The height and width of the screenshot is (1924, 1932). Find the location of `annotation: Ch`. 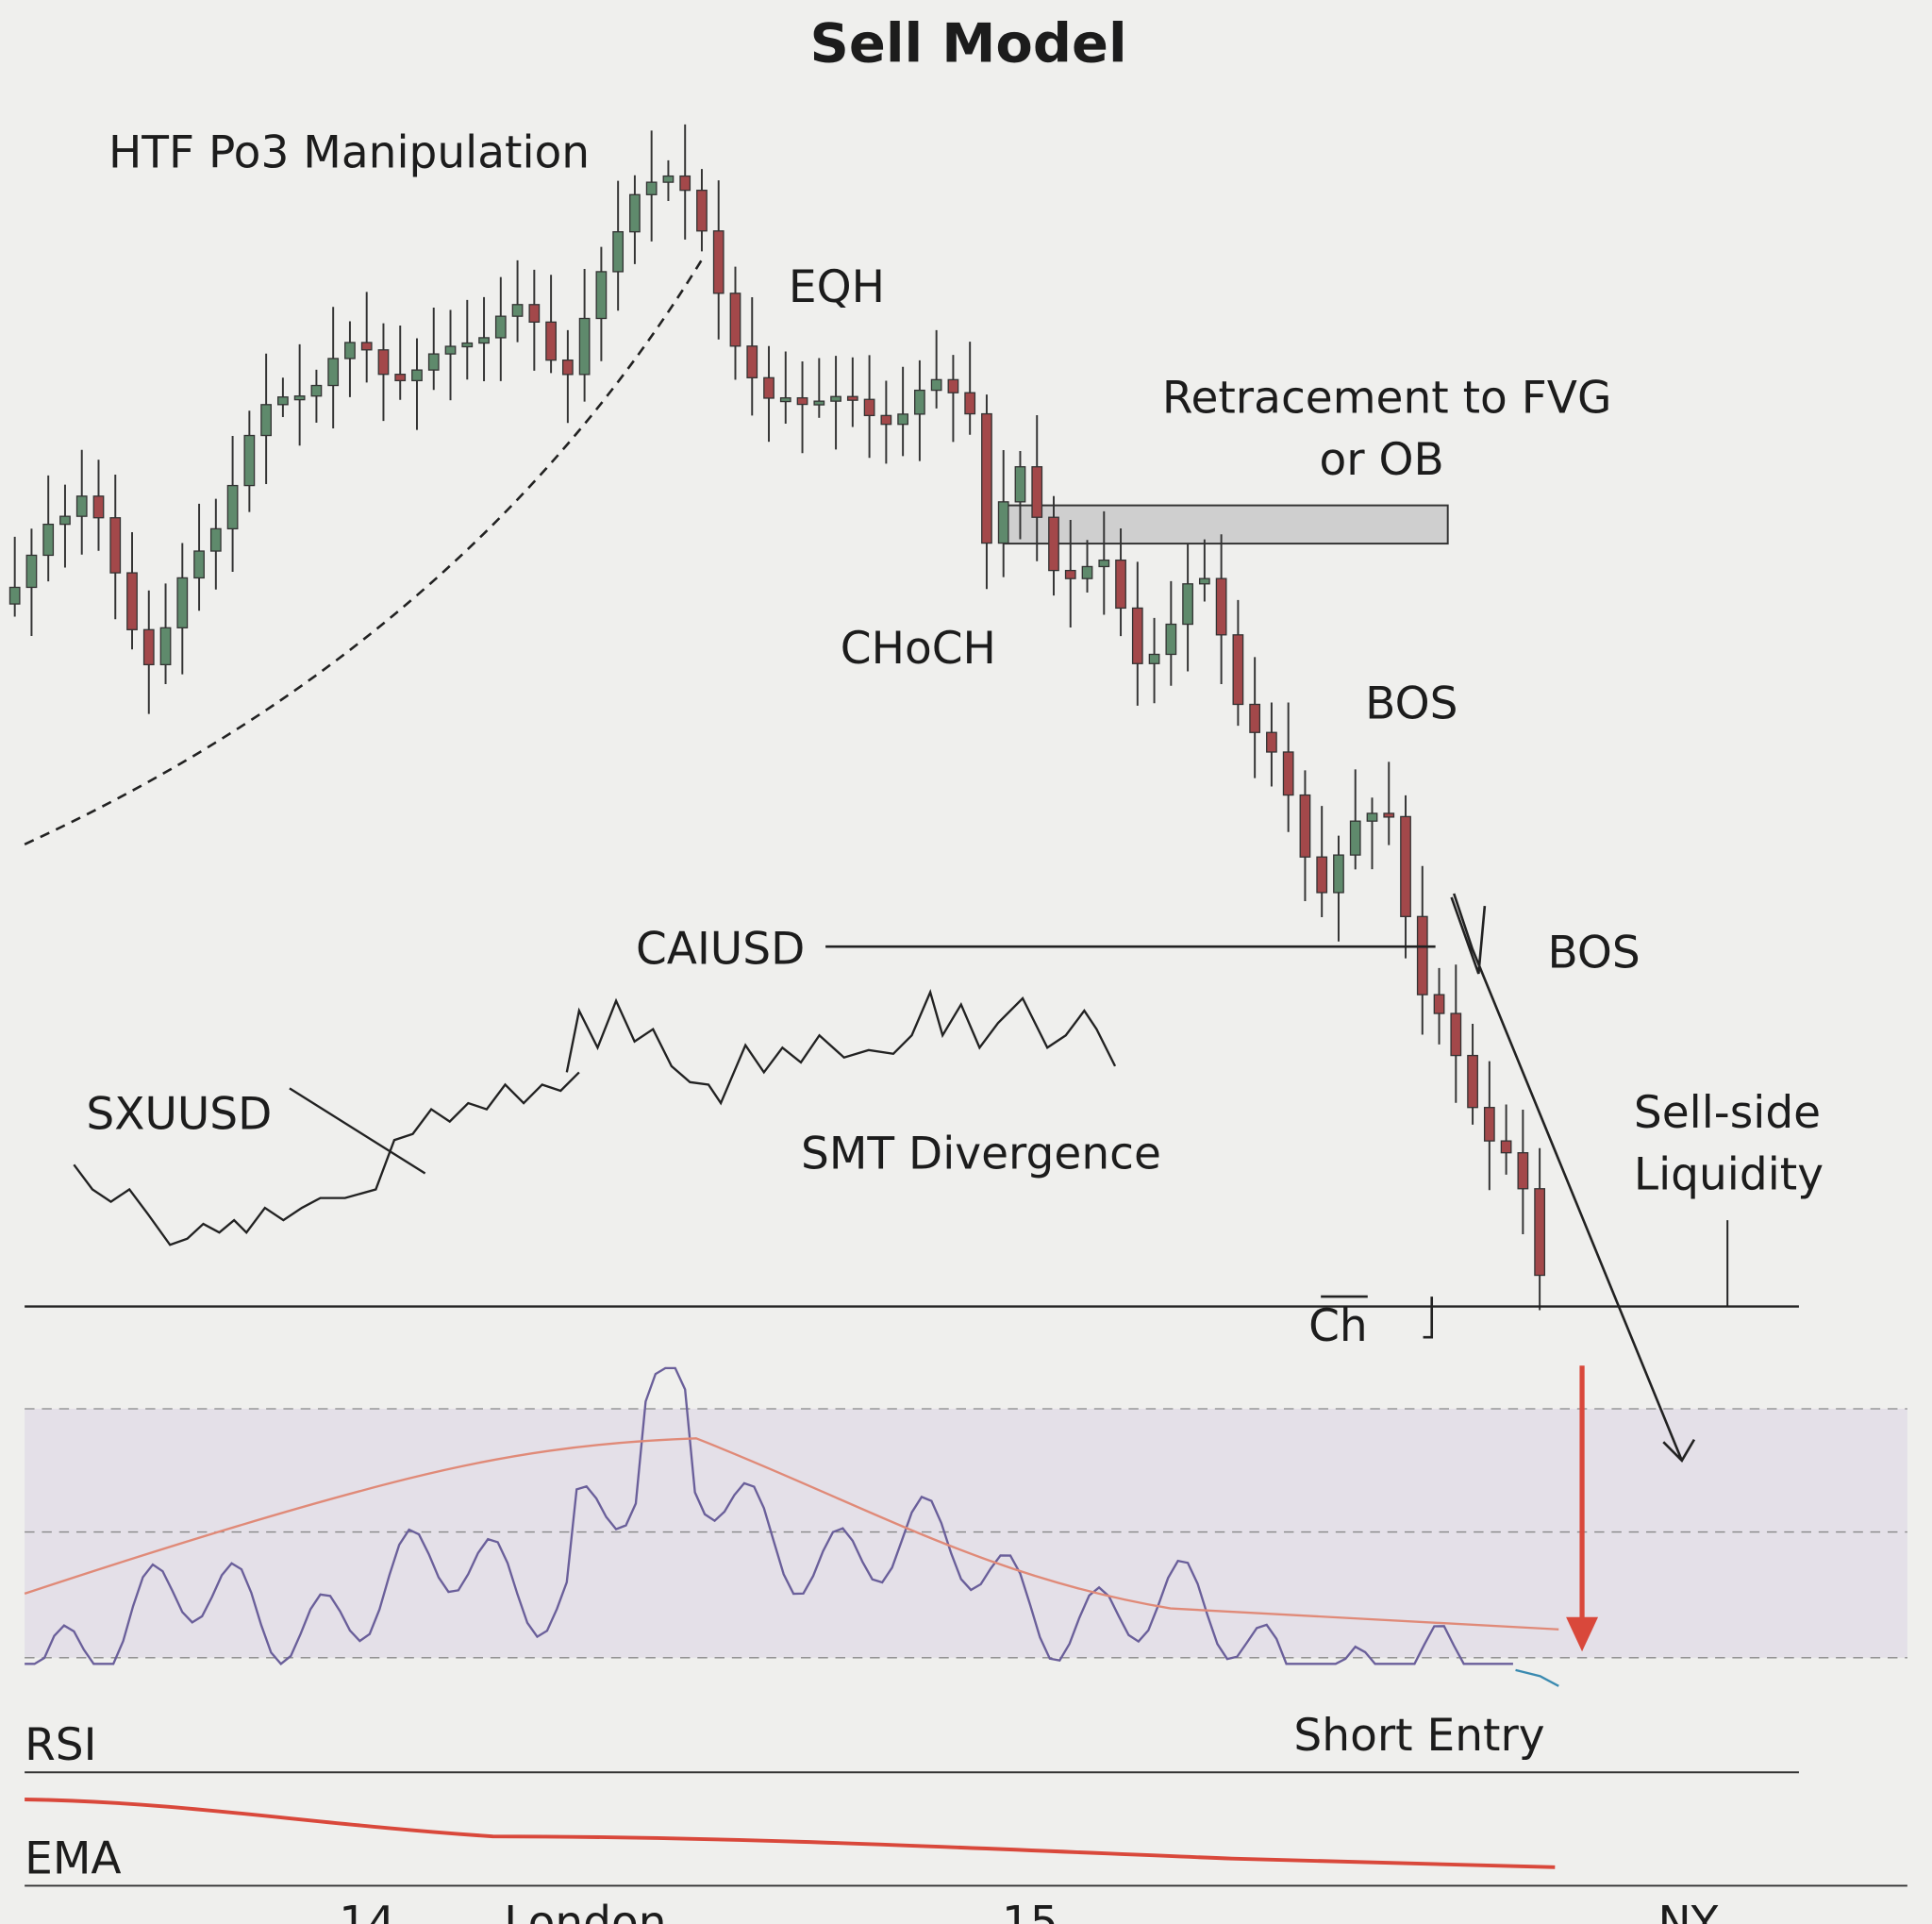

annotation: Ch is located at coordinates (1338, 1326).